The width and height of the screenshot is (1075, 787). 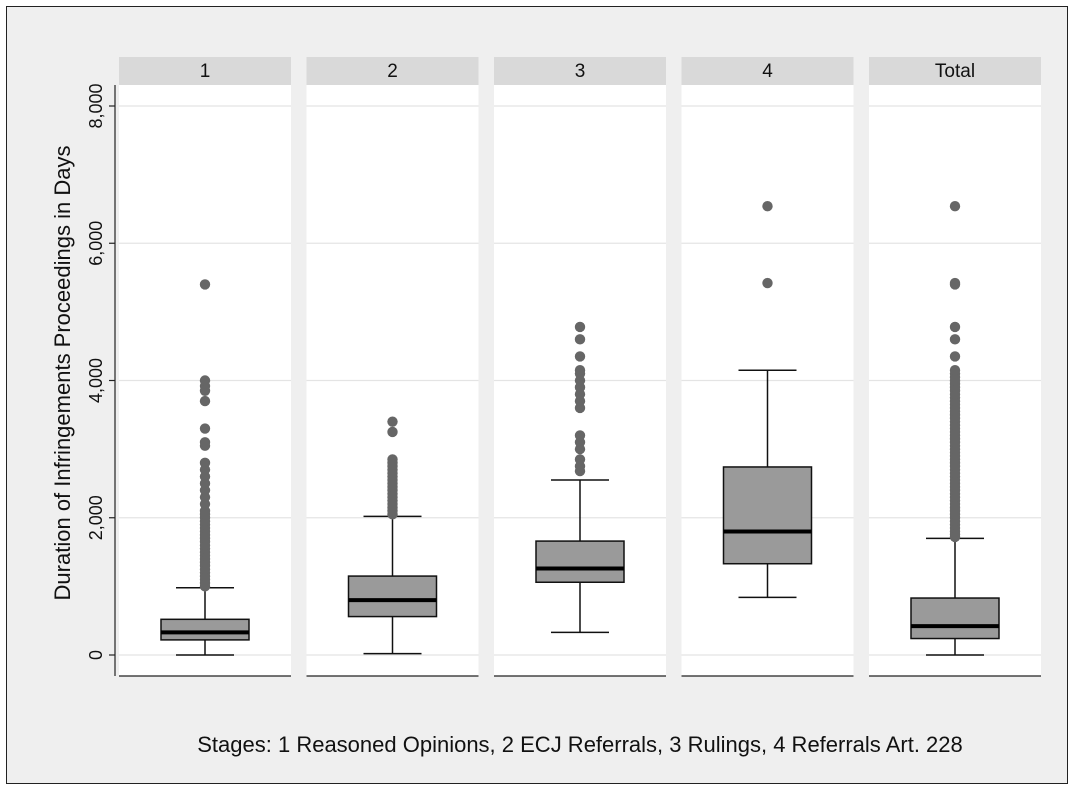 What do you see at coordinates (96, 105) in the screenshot?
I see `y-tick-label: 8,000` at bounding box center [96, 105].